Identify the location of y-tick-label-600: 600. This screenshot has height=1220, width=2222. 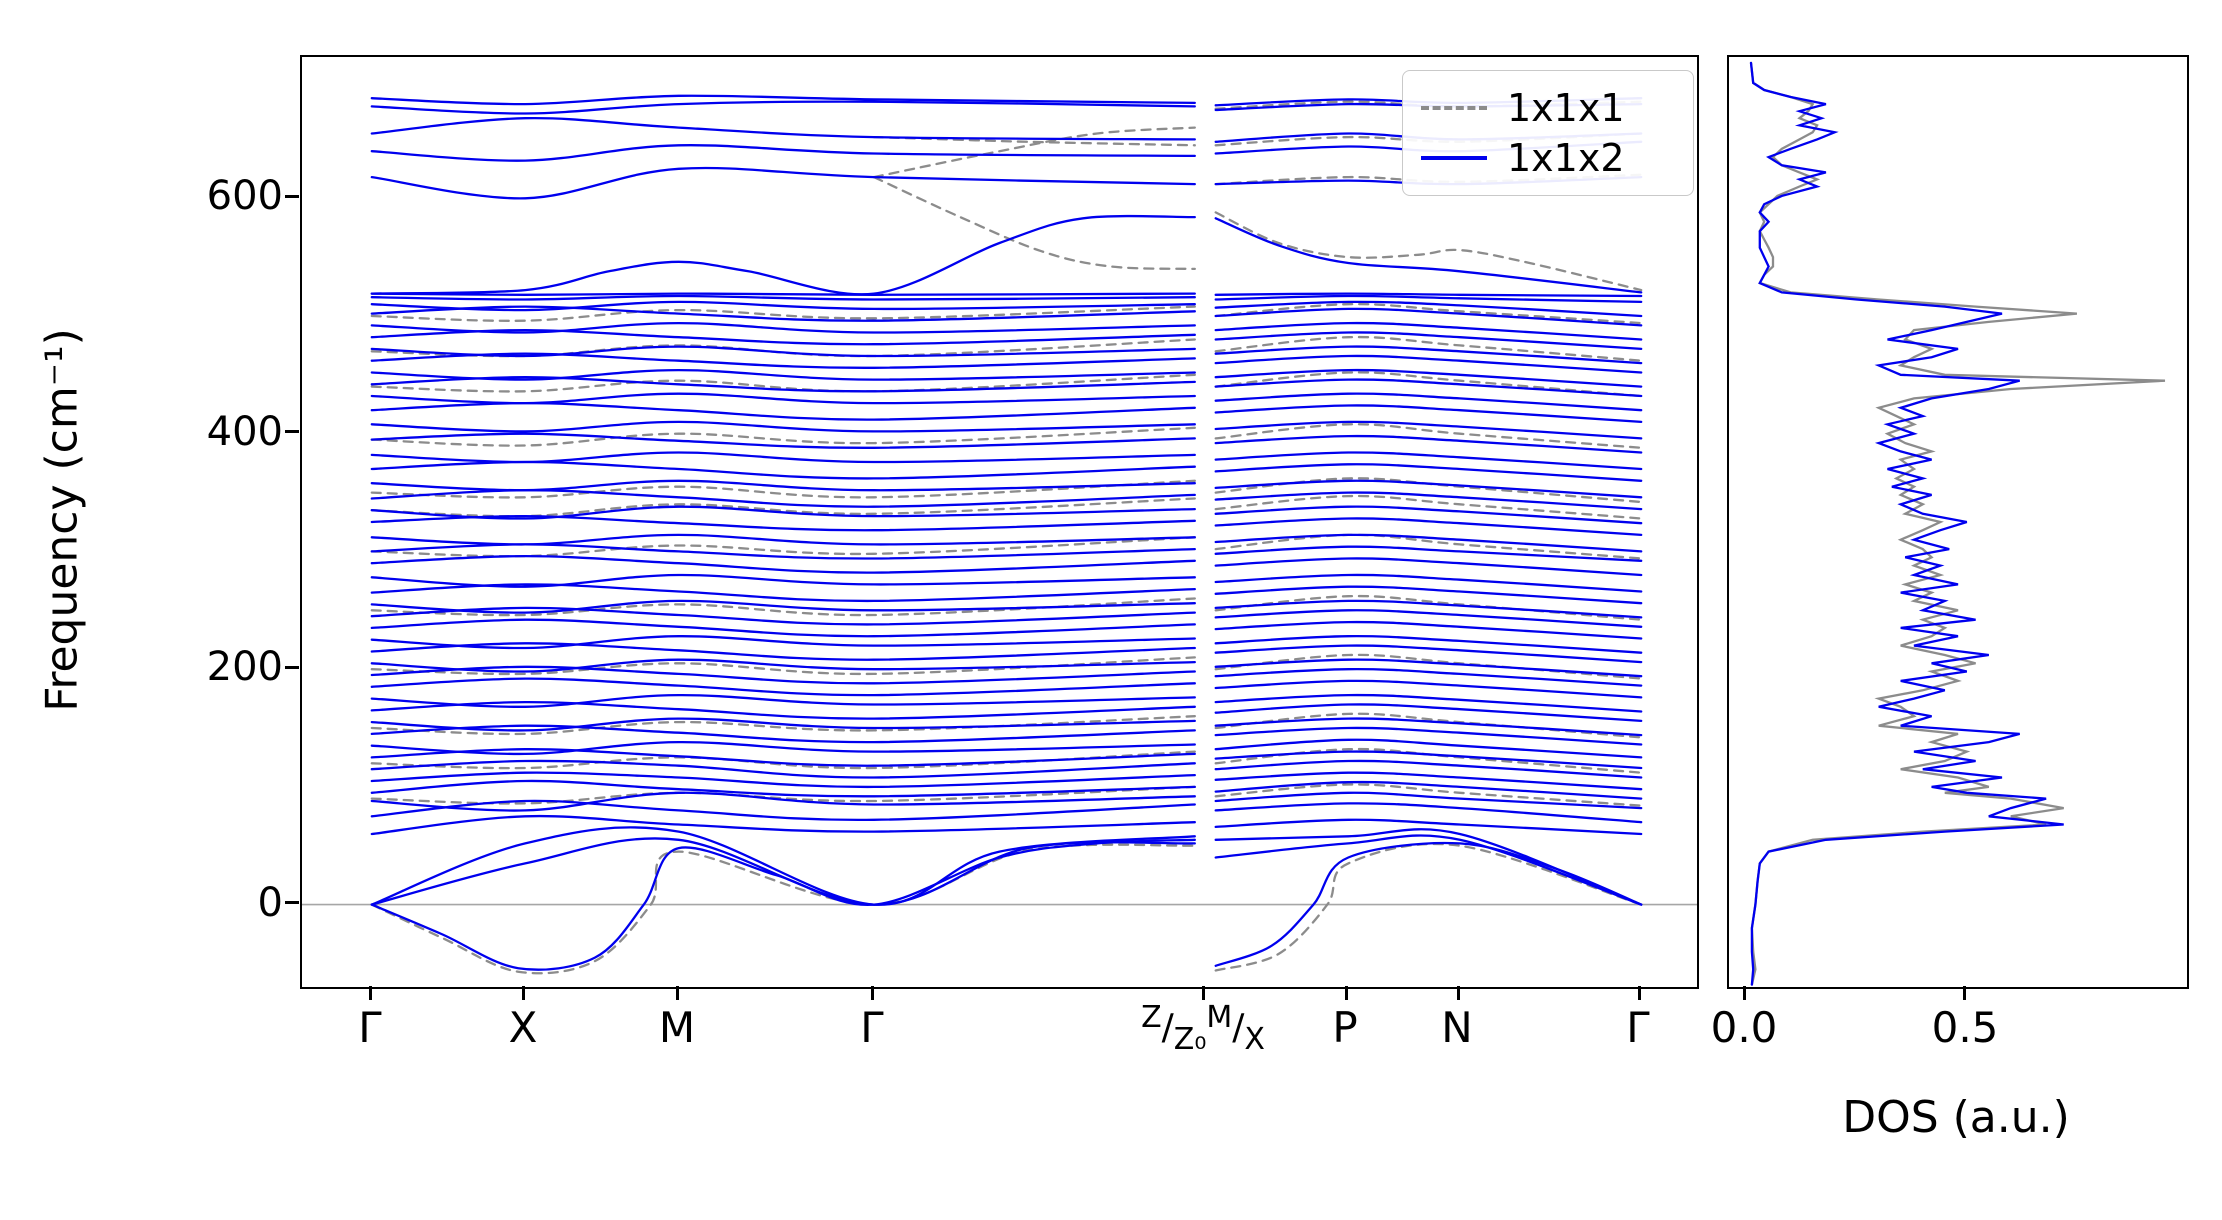
(244, 196).